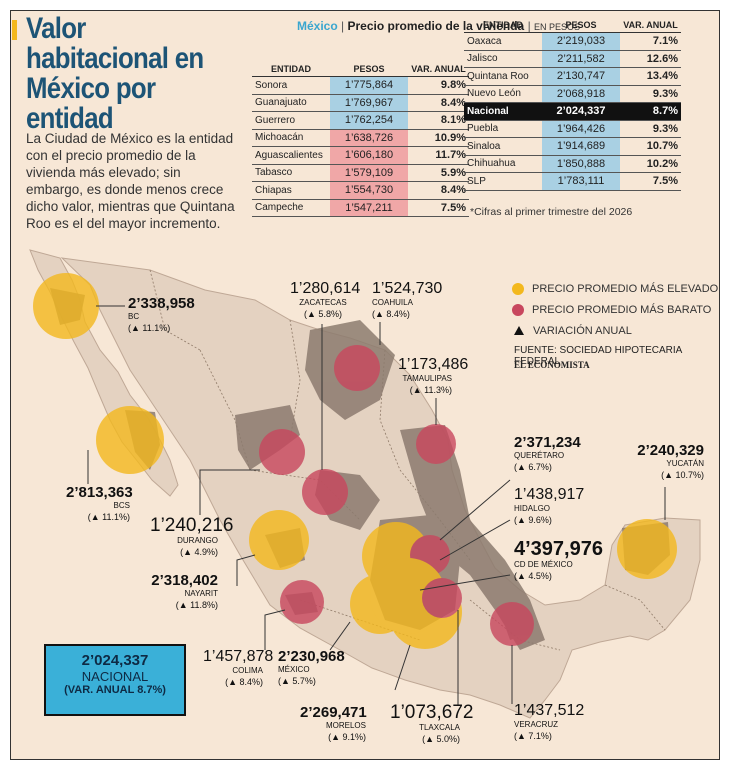 Image resolution: width=730 pixels, height=768 pixels. I want to click on table-row: Nuevo León 2’068,918 9.3%, so click(572, 94).